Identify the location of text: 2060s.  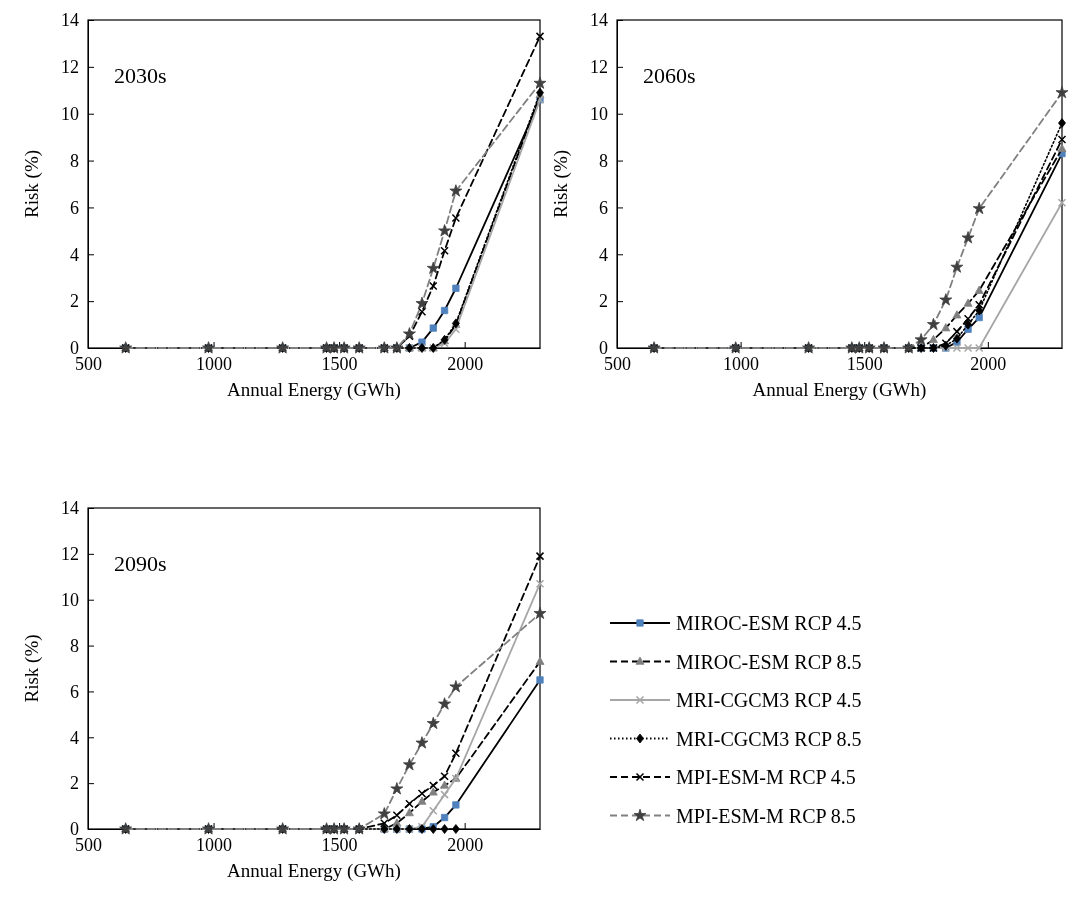
(669, 75).